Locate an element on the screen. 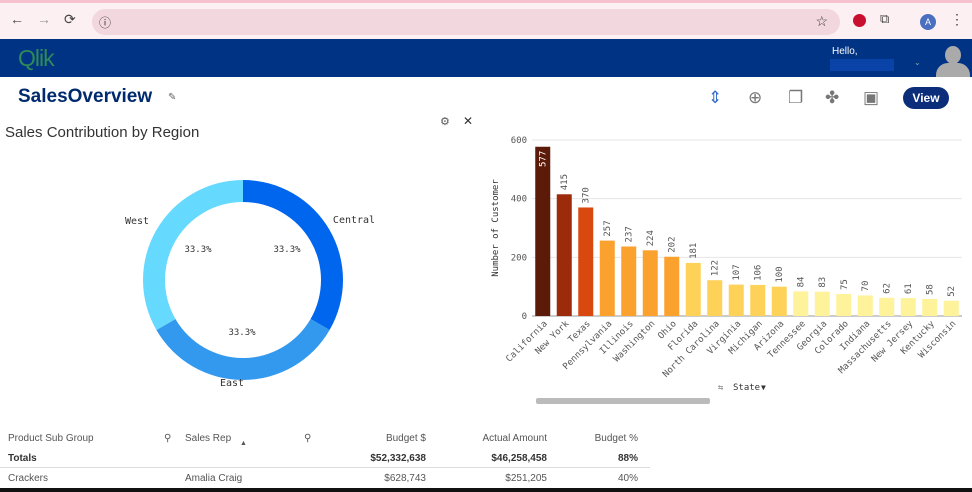 The height and width of the screenshot is (492, 972). y-tick-label: 600 is located at coordinates (519, 141).